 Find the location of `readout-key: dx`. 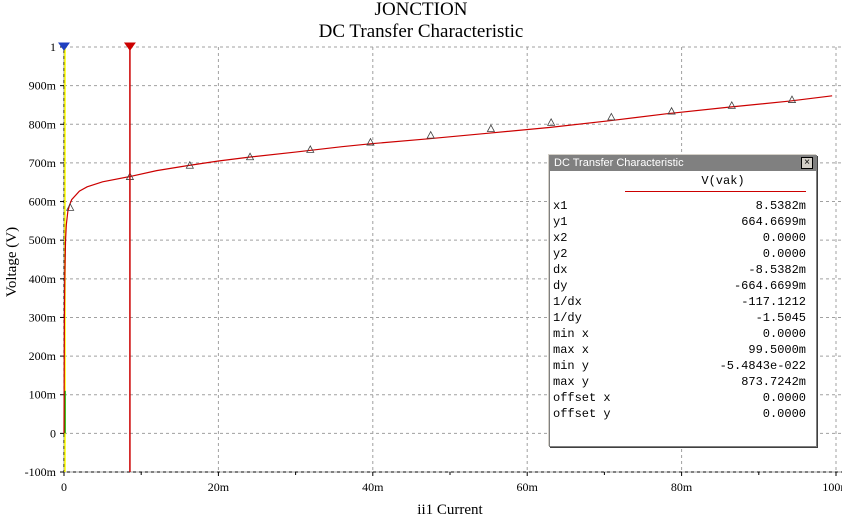

readout-key: dx is located at coordinates (560, 270).